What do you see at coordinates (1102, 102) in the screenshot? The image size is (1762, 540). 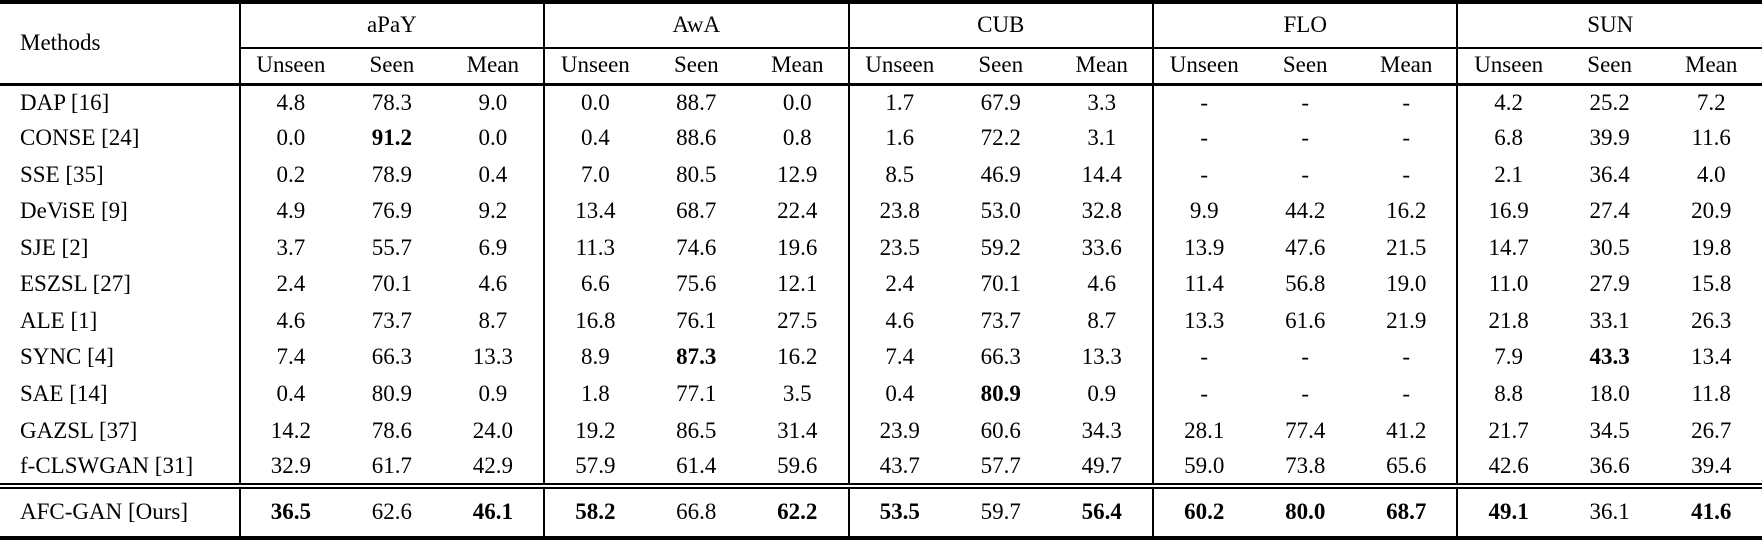 I see `value-cell: 3.3` at bounding box center [1102, 102].